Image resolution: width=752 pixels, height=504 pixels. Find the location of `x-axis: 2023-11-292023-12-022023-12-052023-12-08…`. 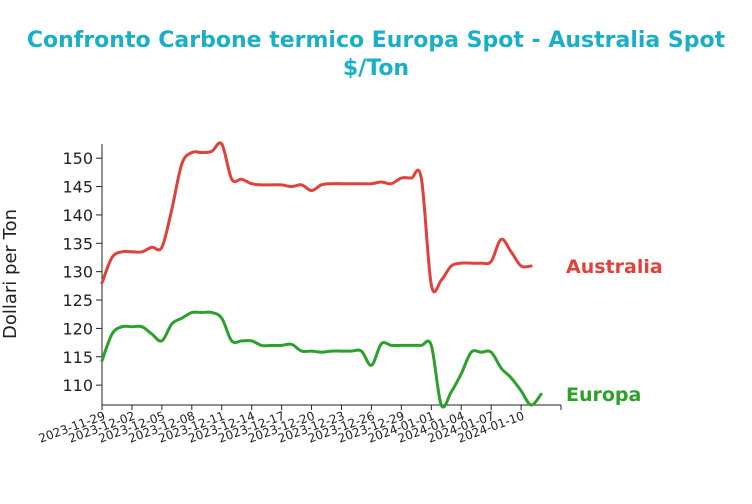

x-axis: 2023-11-292023-12-022023-12-052023-12-08… is located at coordinates (299, 425).